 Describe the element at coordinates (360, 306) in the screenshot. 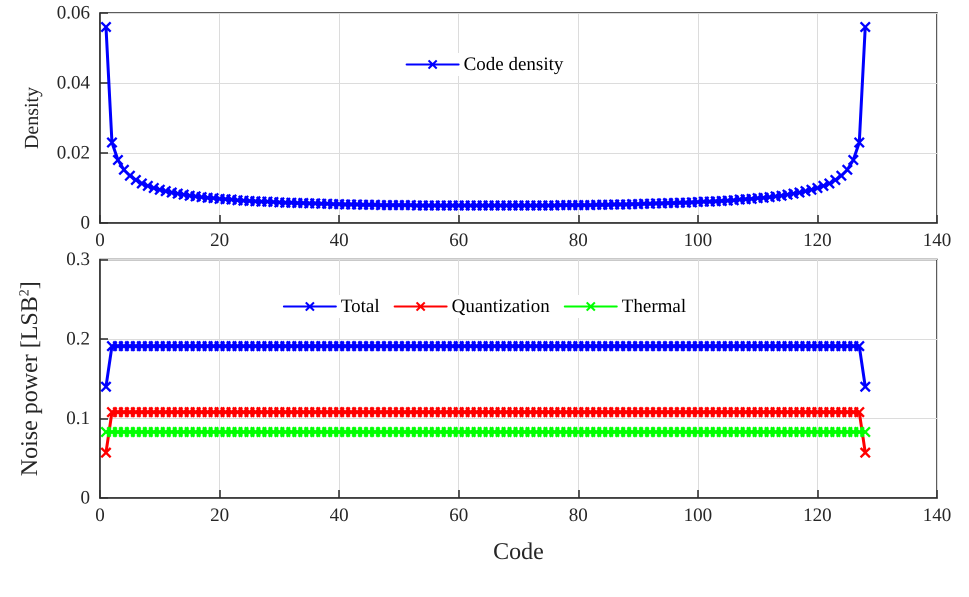

I see `legend-label: Total` at that location.